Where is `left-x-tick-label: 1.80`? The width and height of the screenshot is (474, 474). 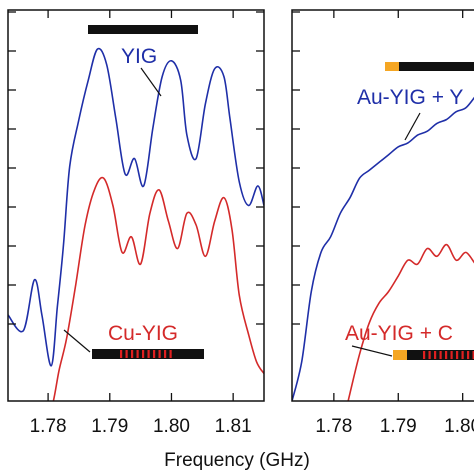
left-x-tick-label: 1.80 is located at coordinates (171, 426).